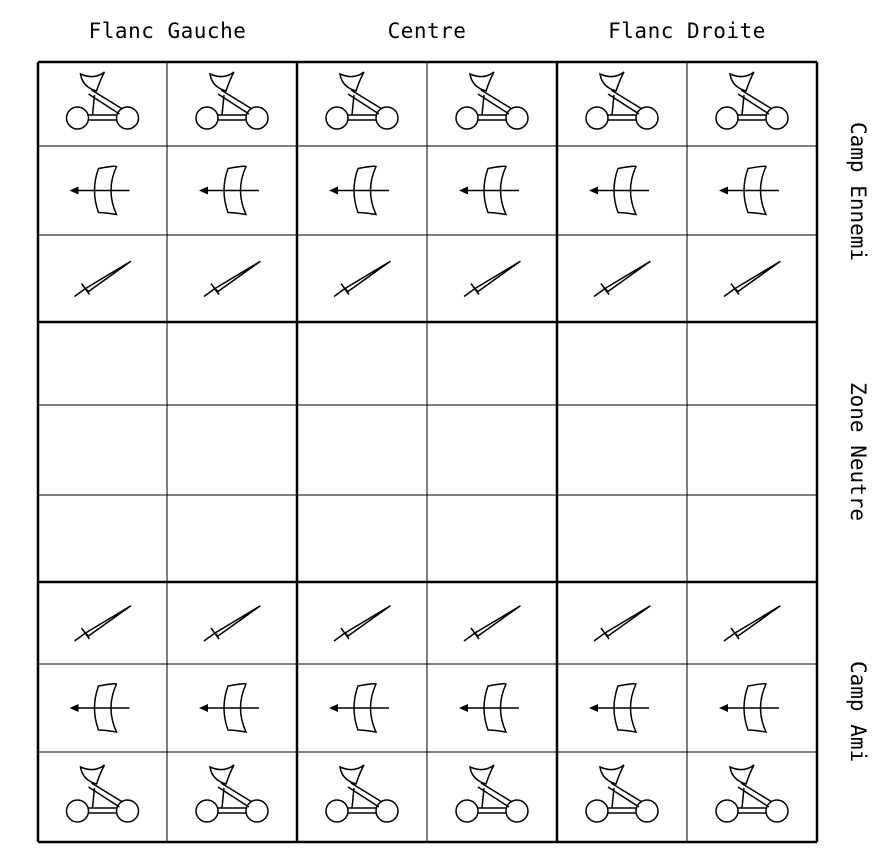  I want to click on board-cell-r6-c3, so click(362, 538).